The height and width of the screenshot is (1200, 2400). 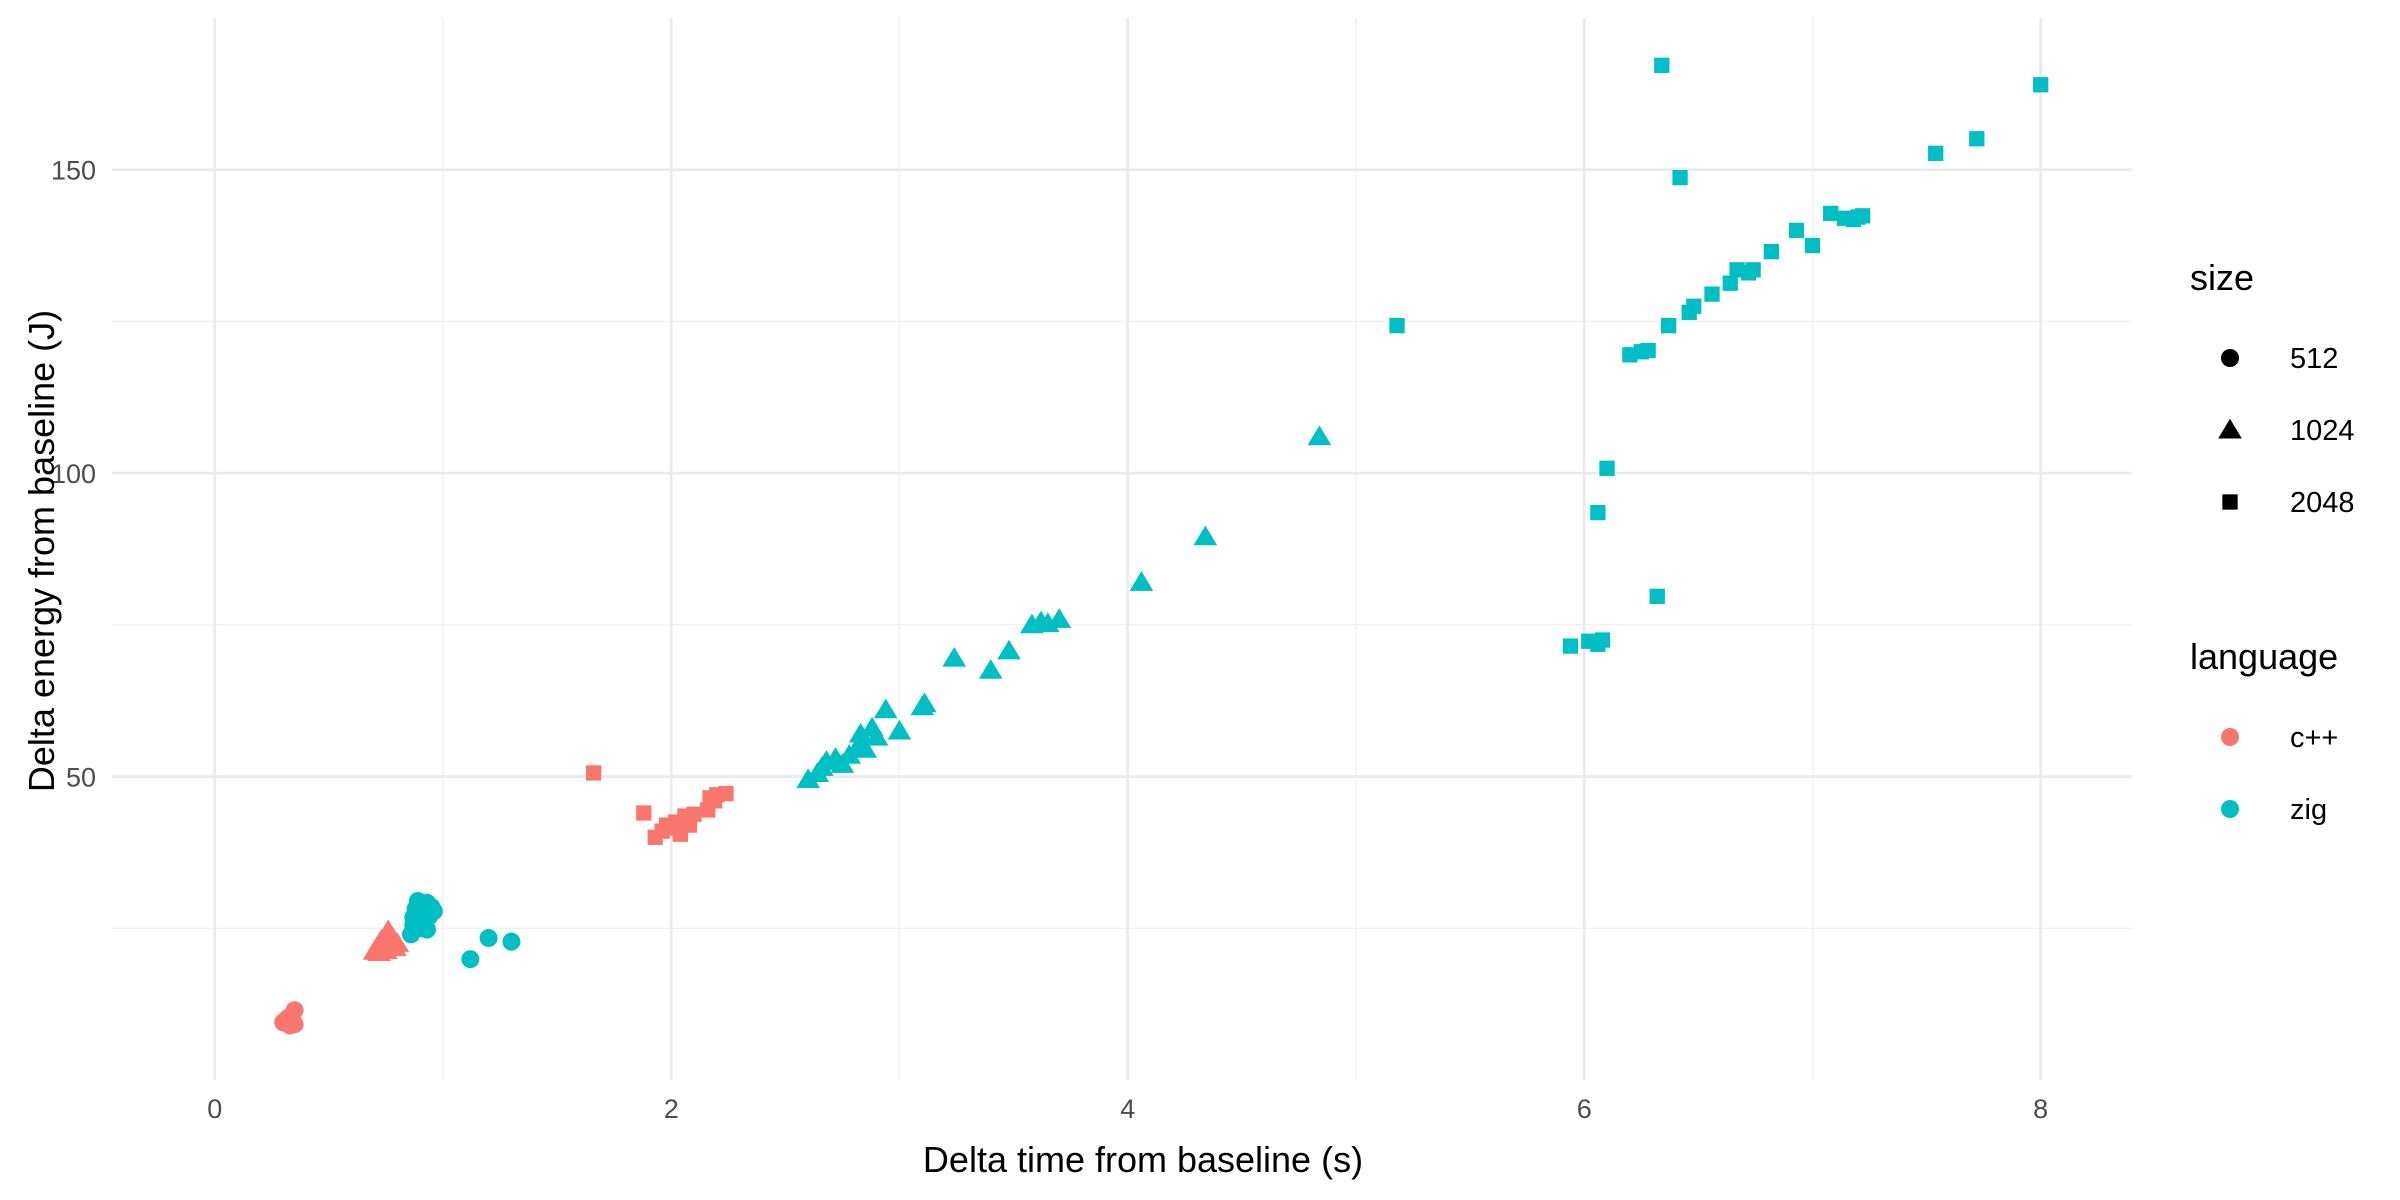 What do you see at coordinates (2272, 388) in the screenshot?
I see `legend-size: size 512 1024 2048` at bounding box center [2272, 388].